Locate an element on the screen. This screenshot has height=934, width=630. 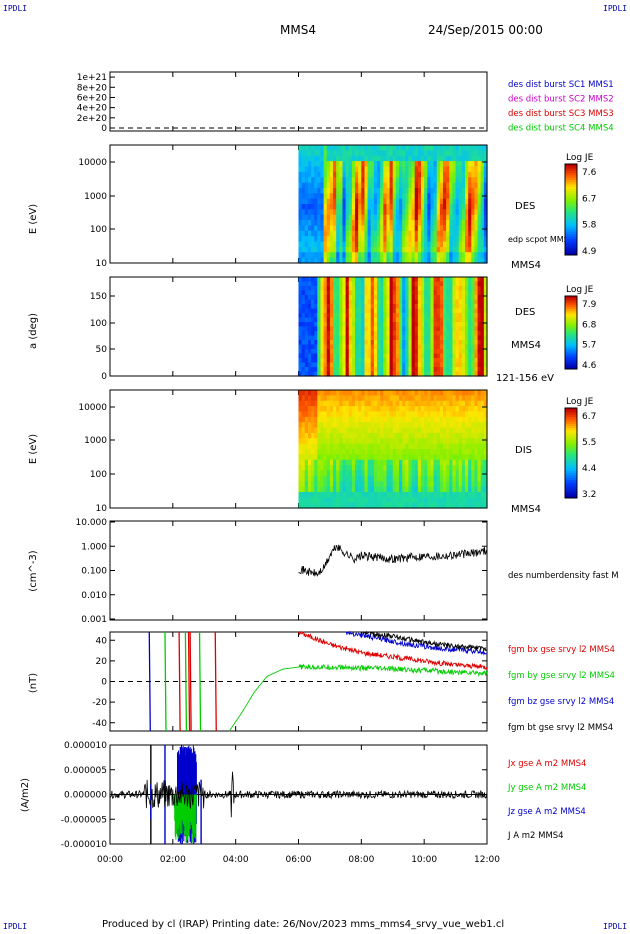
colorbar-cell is located at coordinates (571, 447).